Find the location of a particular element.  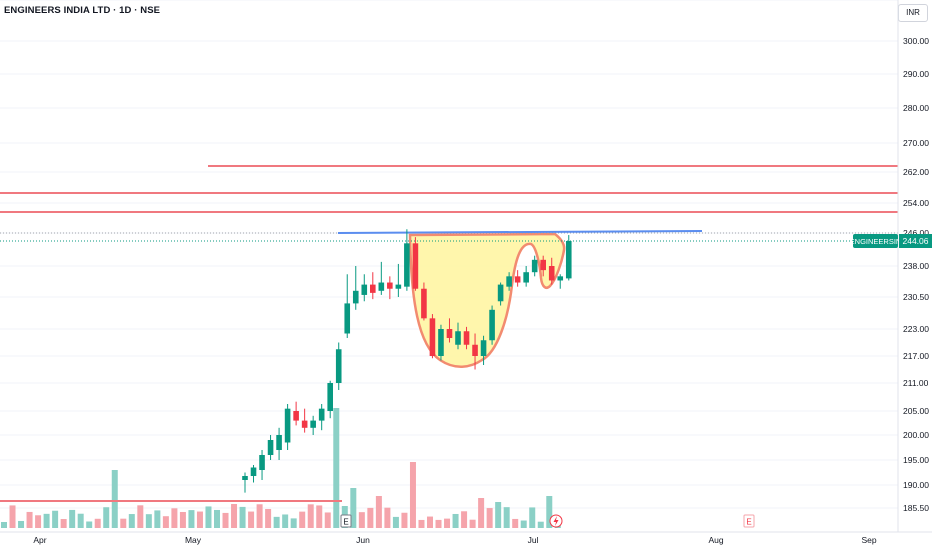

price-tick-label: 300.00 is located at coordinates (916, 41).